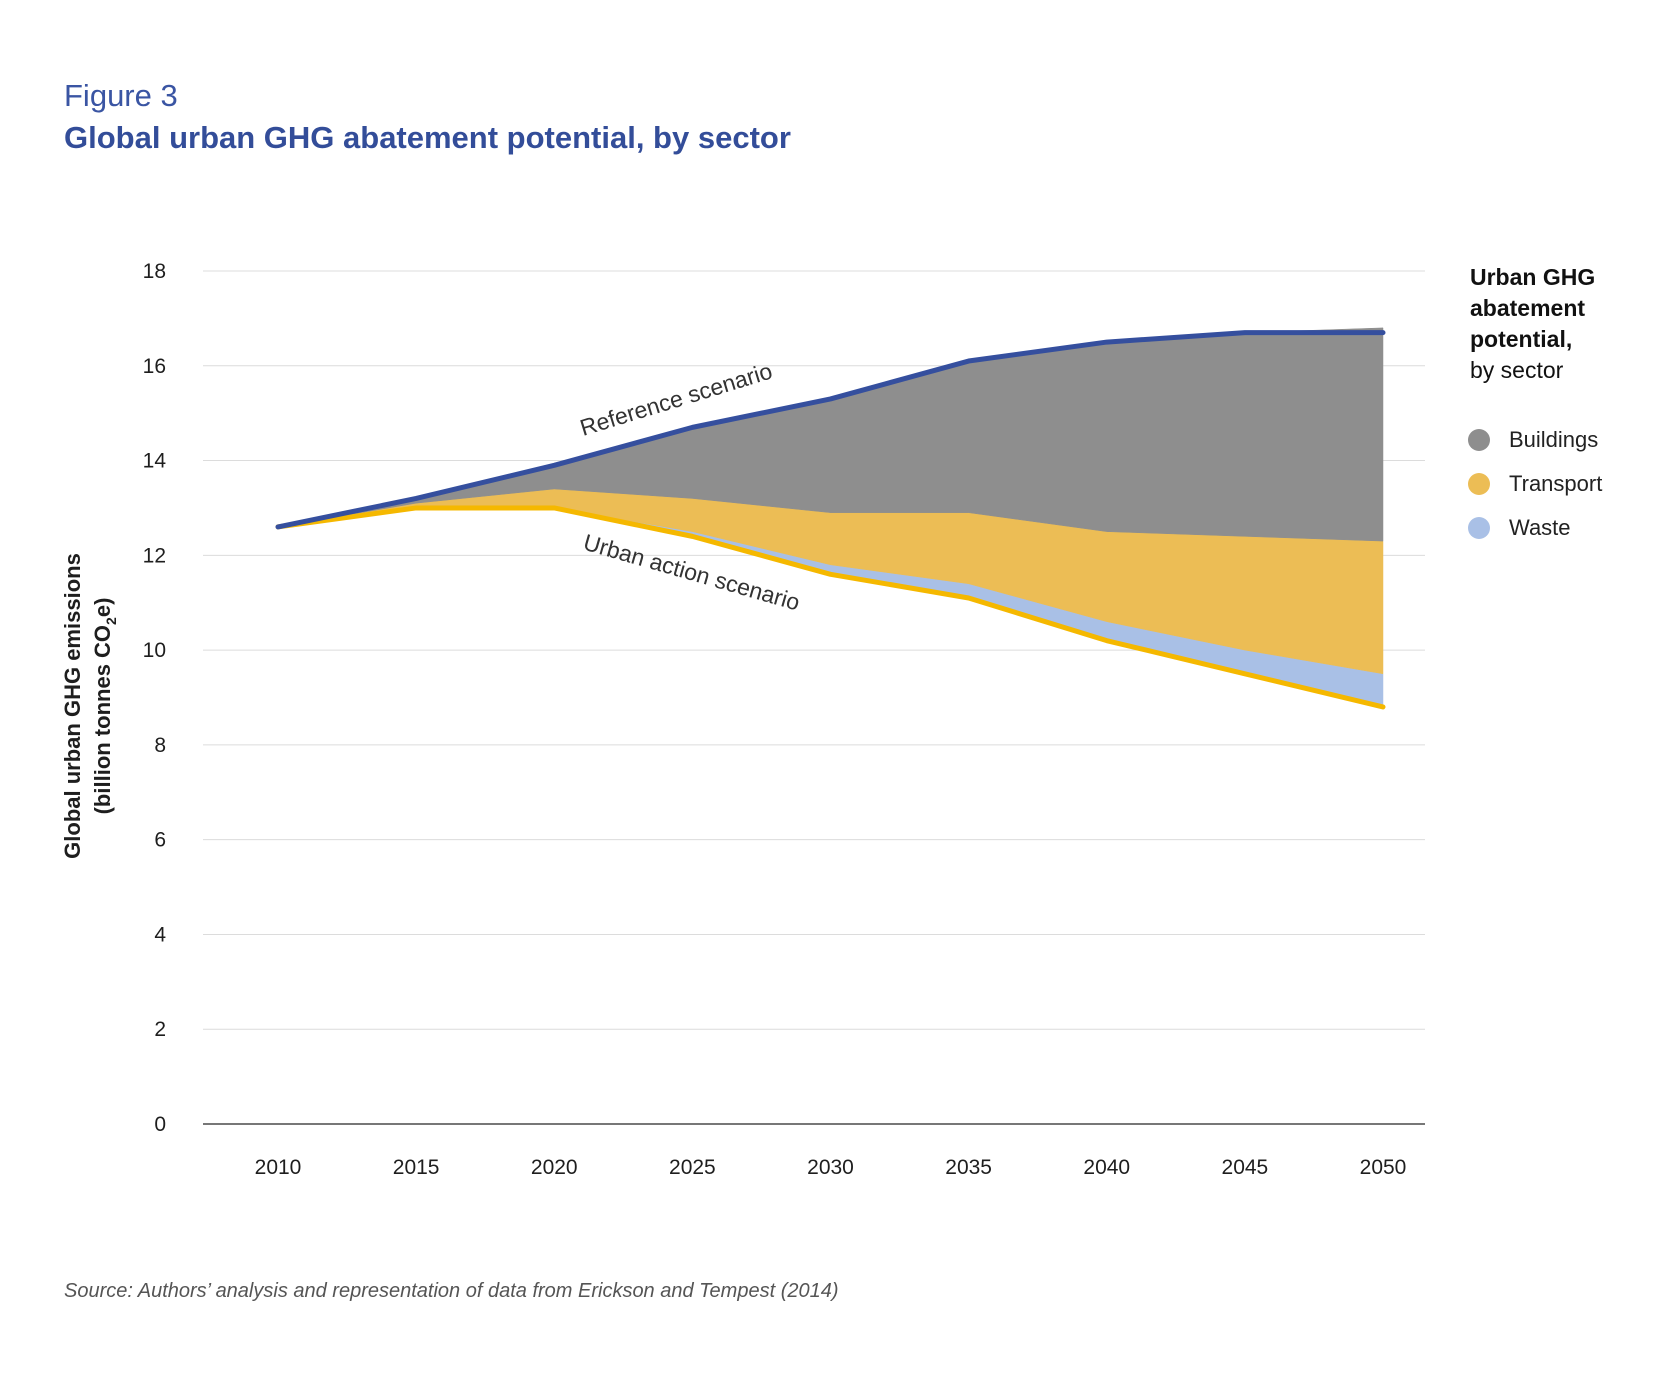 The image size is (1656, 1398). I want to click on legend-item-waste: Waste, so click(1535, 528).